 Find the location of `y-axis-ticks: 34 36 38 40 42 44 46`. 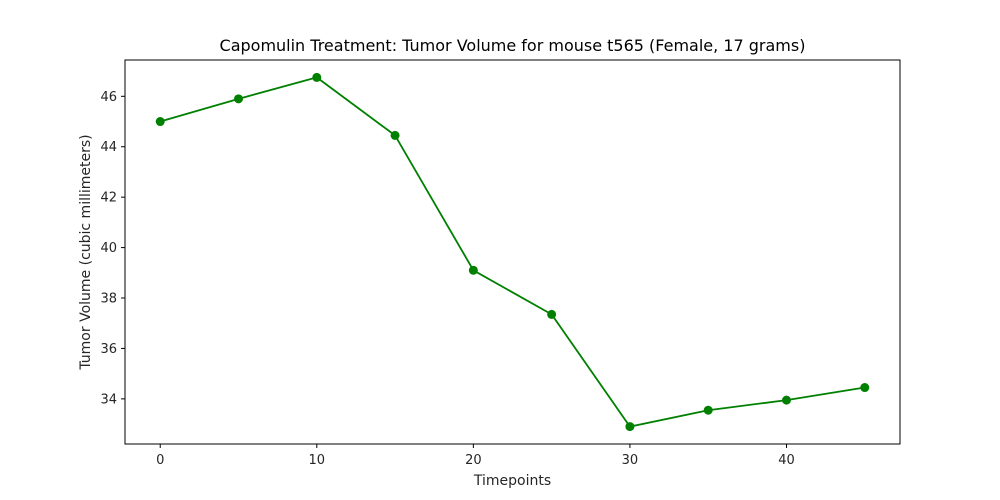

y-axis-ticks: 34 36 38 40 42 44 46 is located at coordinates (112, 248).